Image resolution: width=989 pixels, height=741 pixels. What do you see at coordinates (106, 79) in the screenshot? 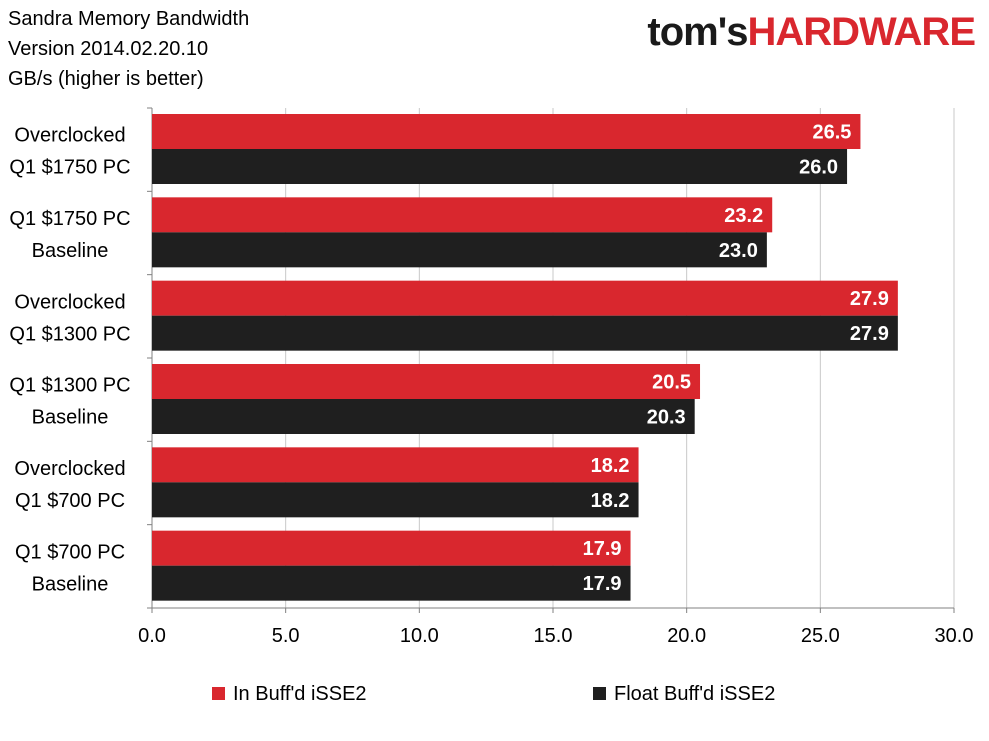
I see `chart-units: GB/s (higher is better)` at bounding box center [106, 79].